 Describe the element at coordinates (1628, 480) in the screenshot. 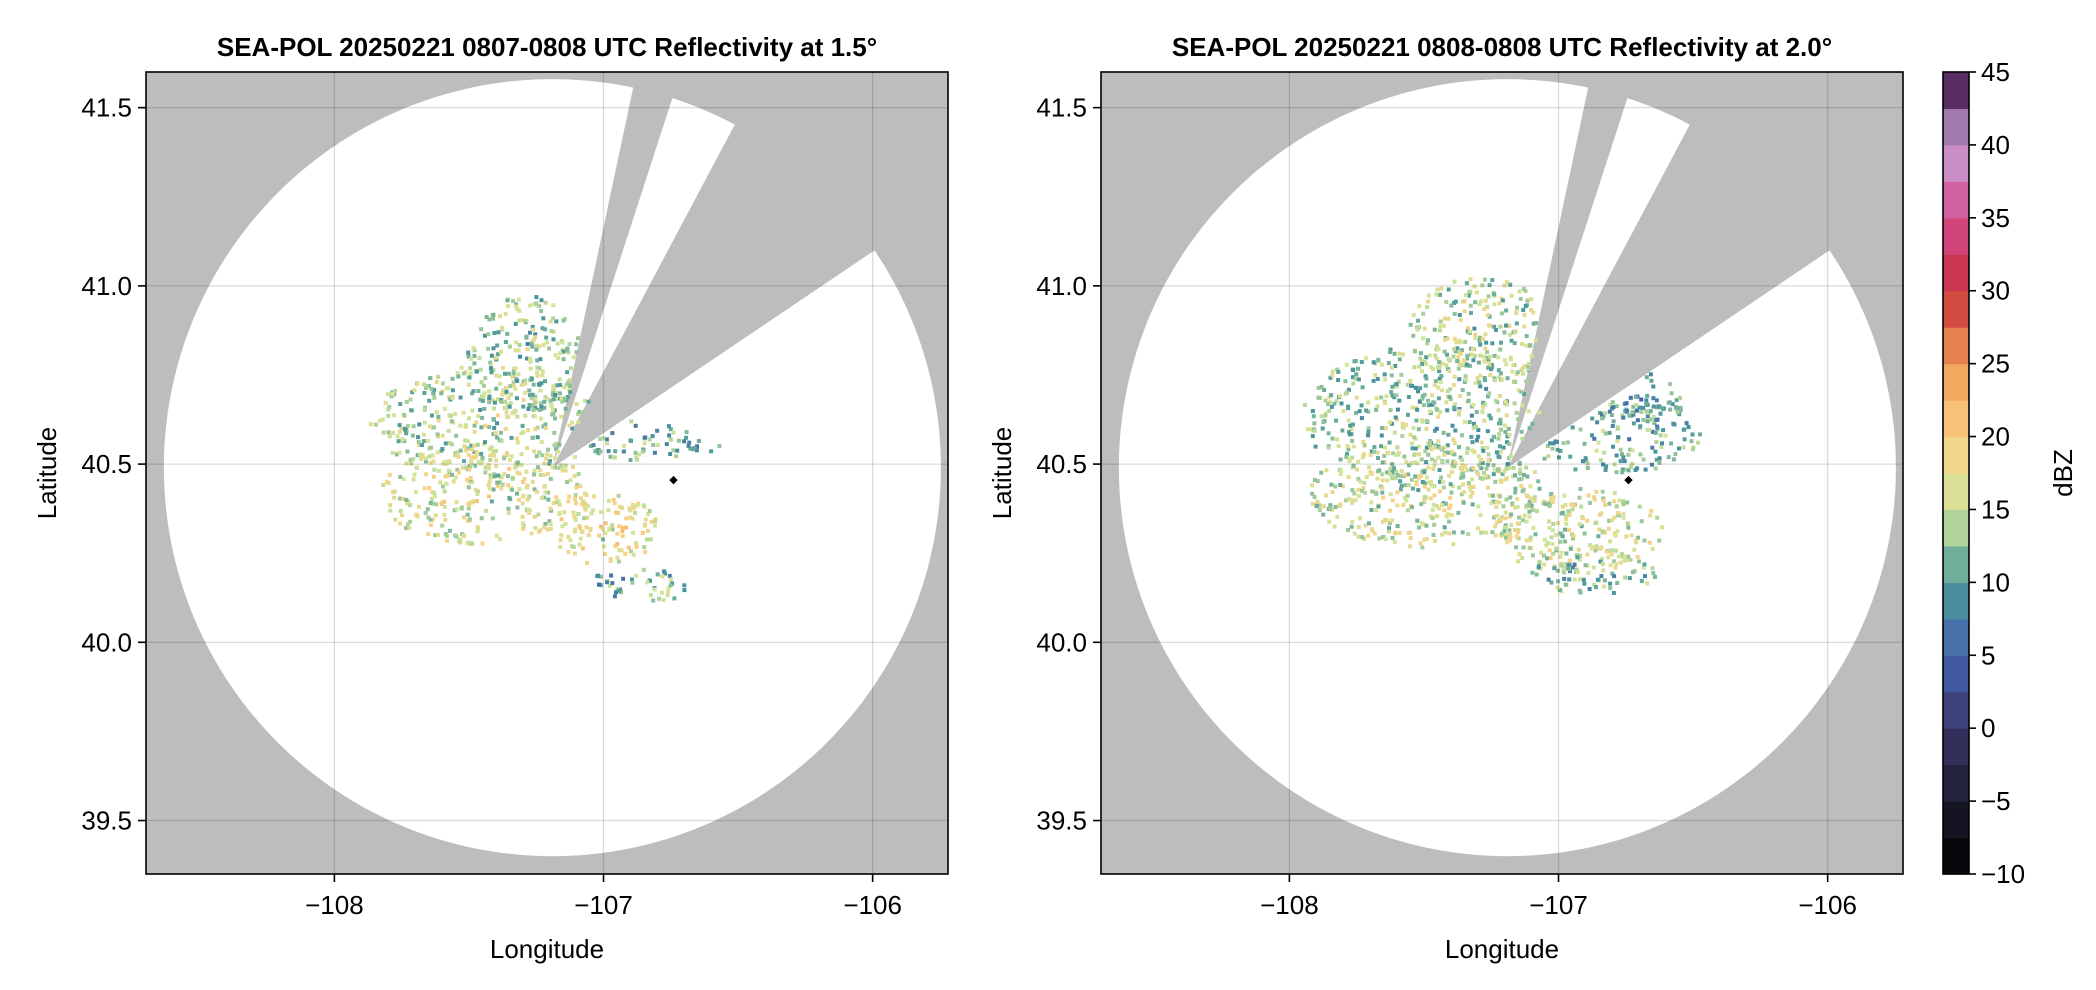

I see `panel-right-site-marker` at that location.